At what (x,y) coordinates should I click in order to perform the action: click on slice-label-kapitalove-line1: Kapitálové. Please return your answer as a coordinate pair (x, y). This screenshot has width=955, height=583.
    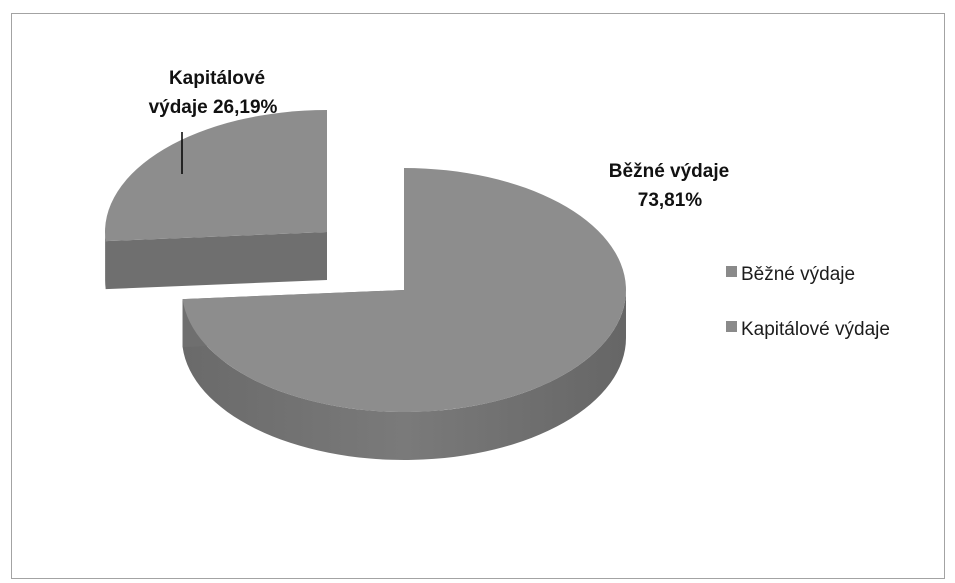
    Looking at the image, I should click on (217, 78).